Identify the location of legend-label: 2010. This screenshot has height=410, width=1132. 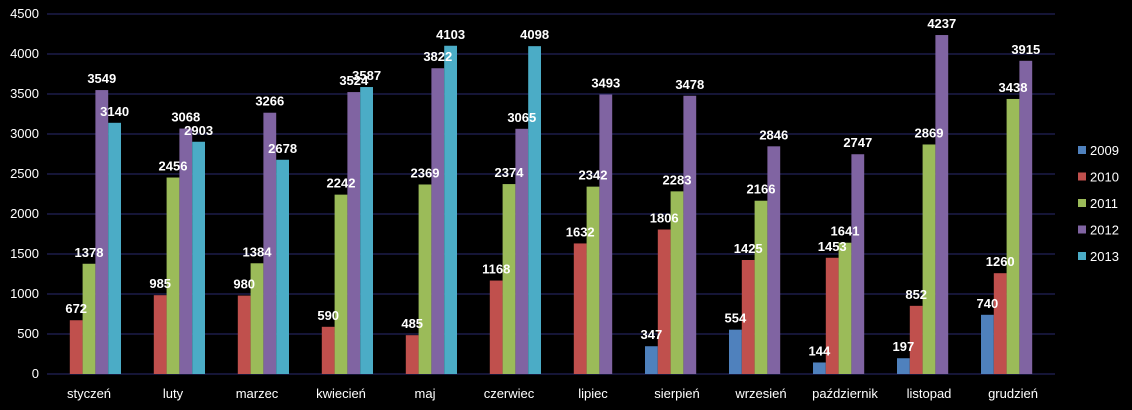
(1104, 177).